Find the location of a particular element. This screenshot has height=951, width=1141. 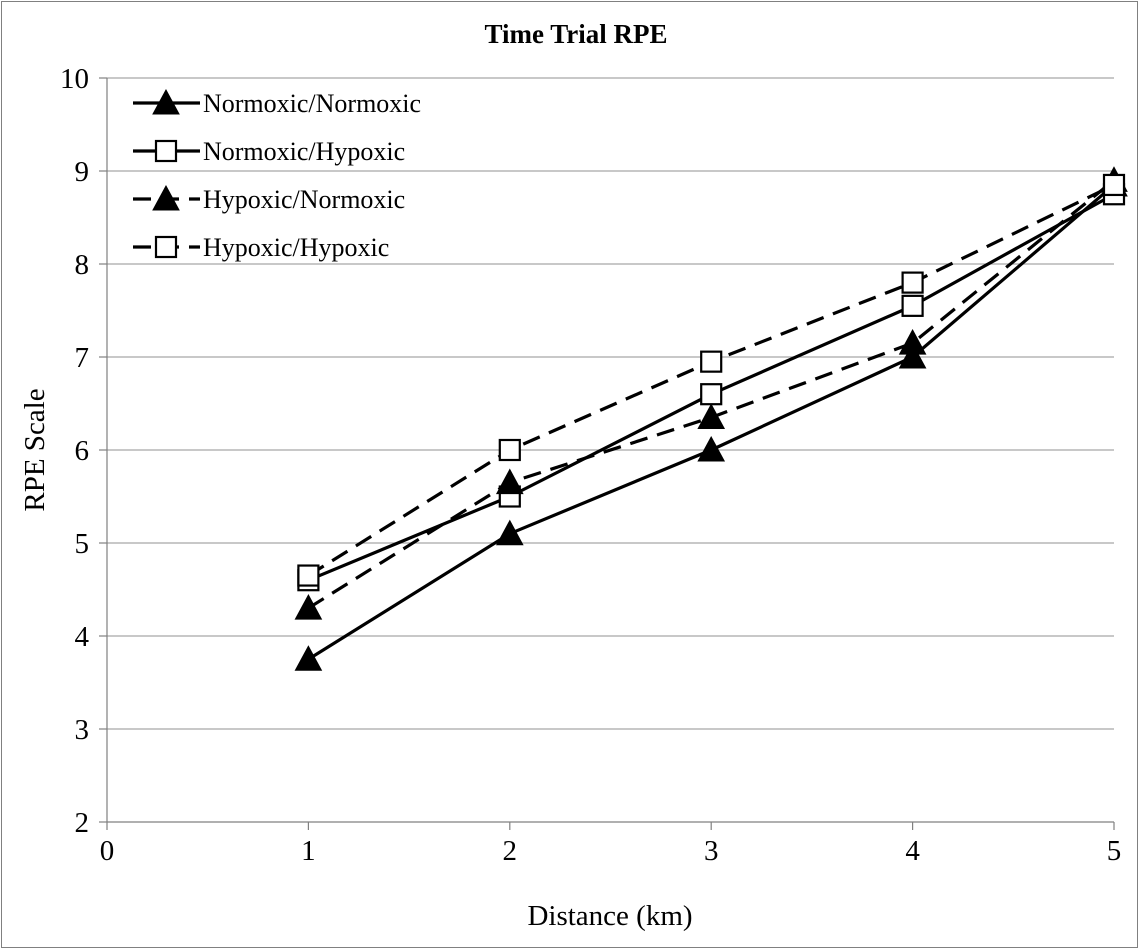

legend-item: Hypoxic/Hypoxic is located at coordinates (261, 247).